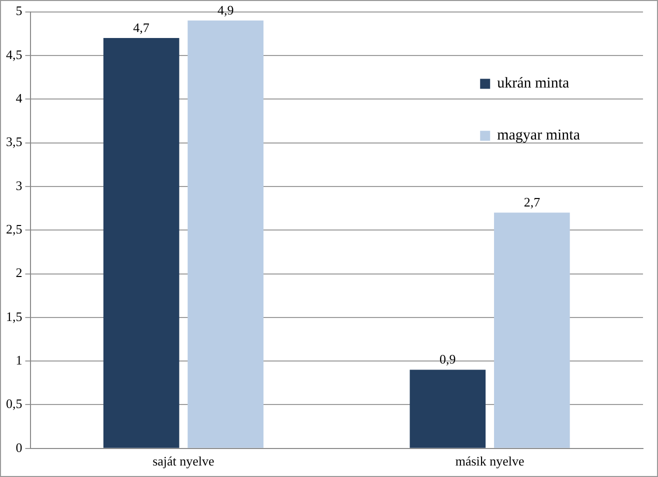  I want to click on x-tick-label: másik nyelve, so click(490, 461).